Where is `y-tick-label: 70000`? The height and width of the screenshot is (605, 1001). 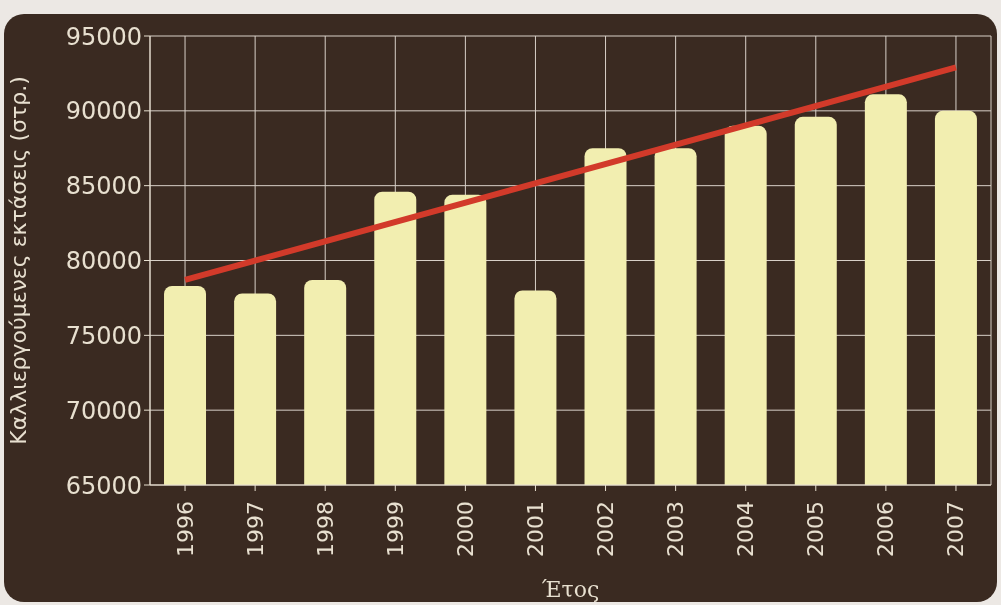 y-tick-label: 70000 is located at coordinates (103, 410).